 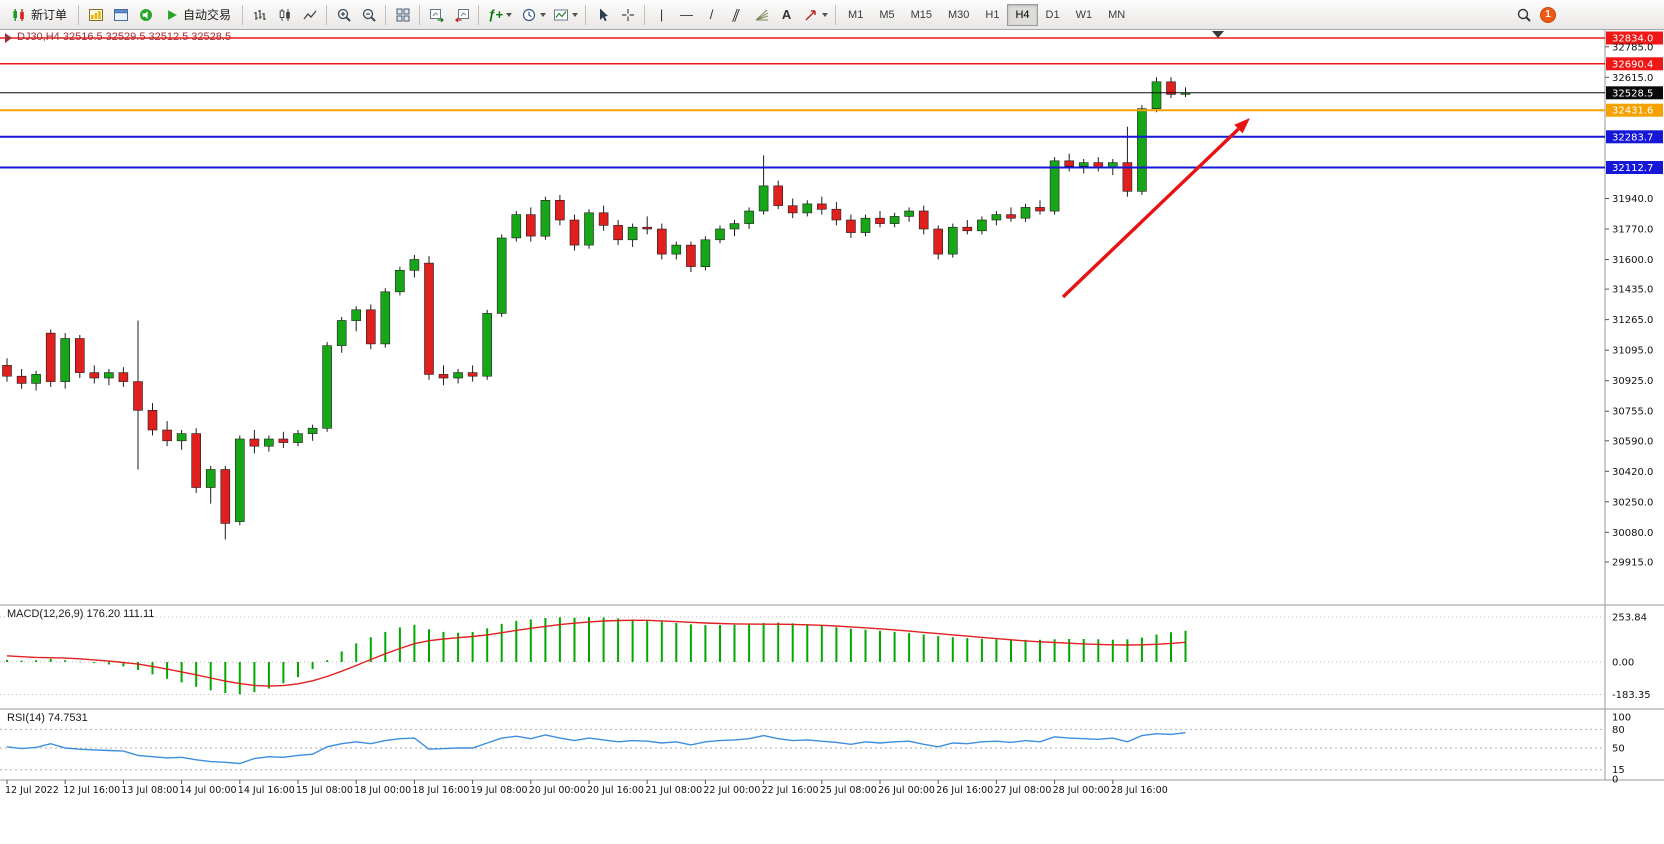 I want to click on tile-windows-button, so click(x=402, y=15).